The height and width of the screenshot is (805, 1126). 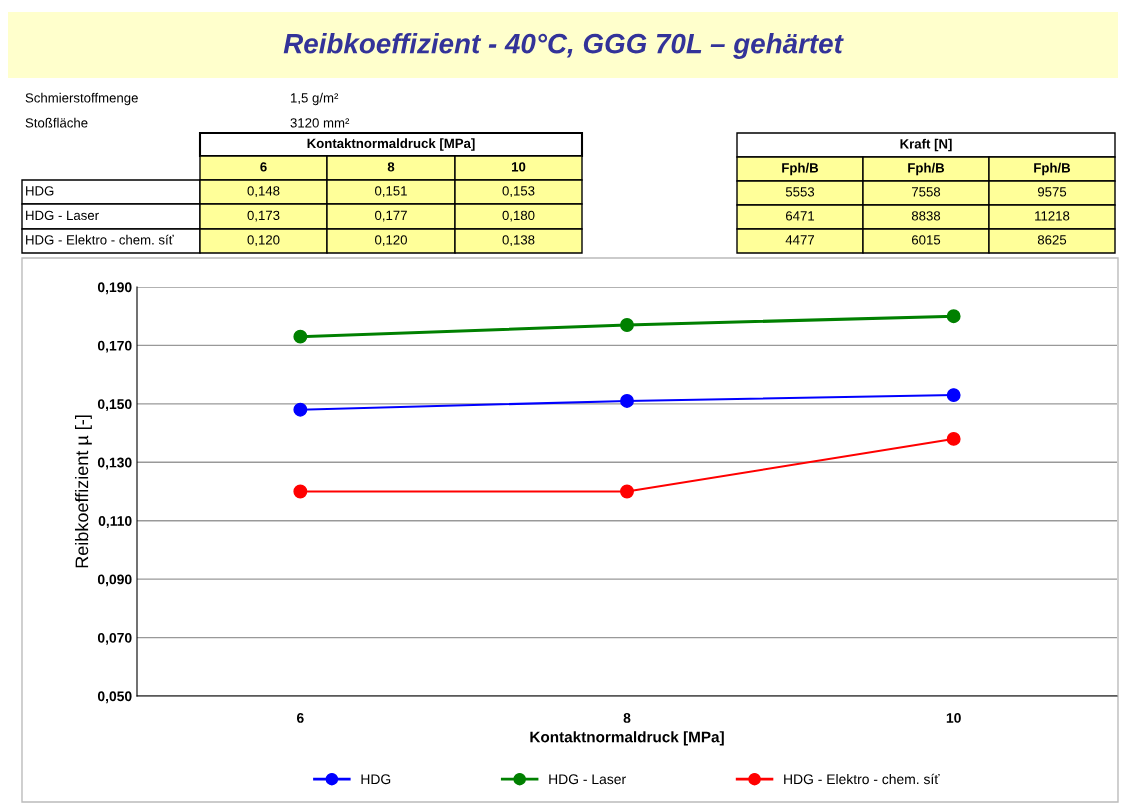 What do you see at coordinates (518, 216) in the screenshot?
I see `data-label: 0,180` at bounding box center [518, 216].